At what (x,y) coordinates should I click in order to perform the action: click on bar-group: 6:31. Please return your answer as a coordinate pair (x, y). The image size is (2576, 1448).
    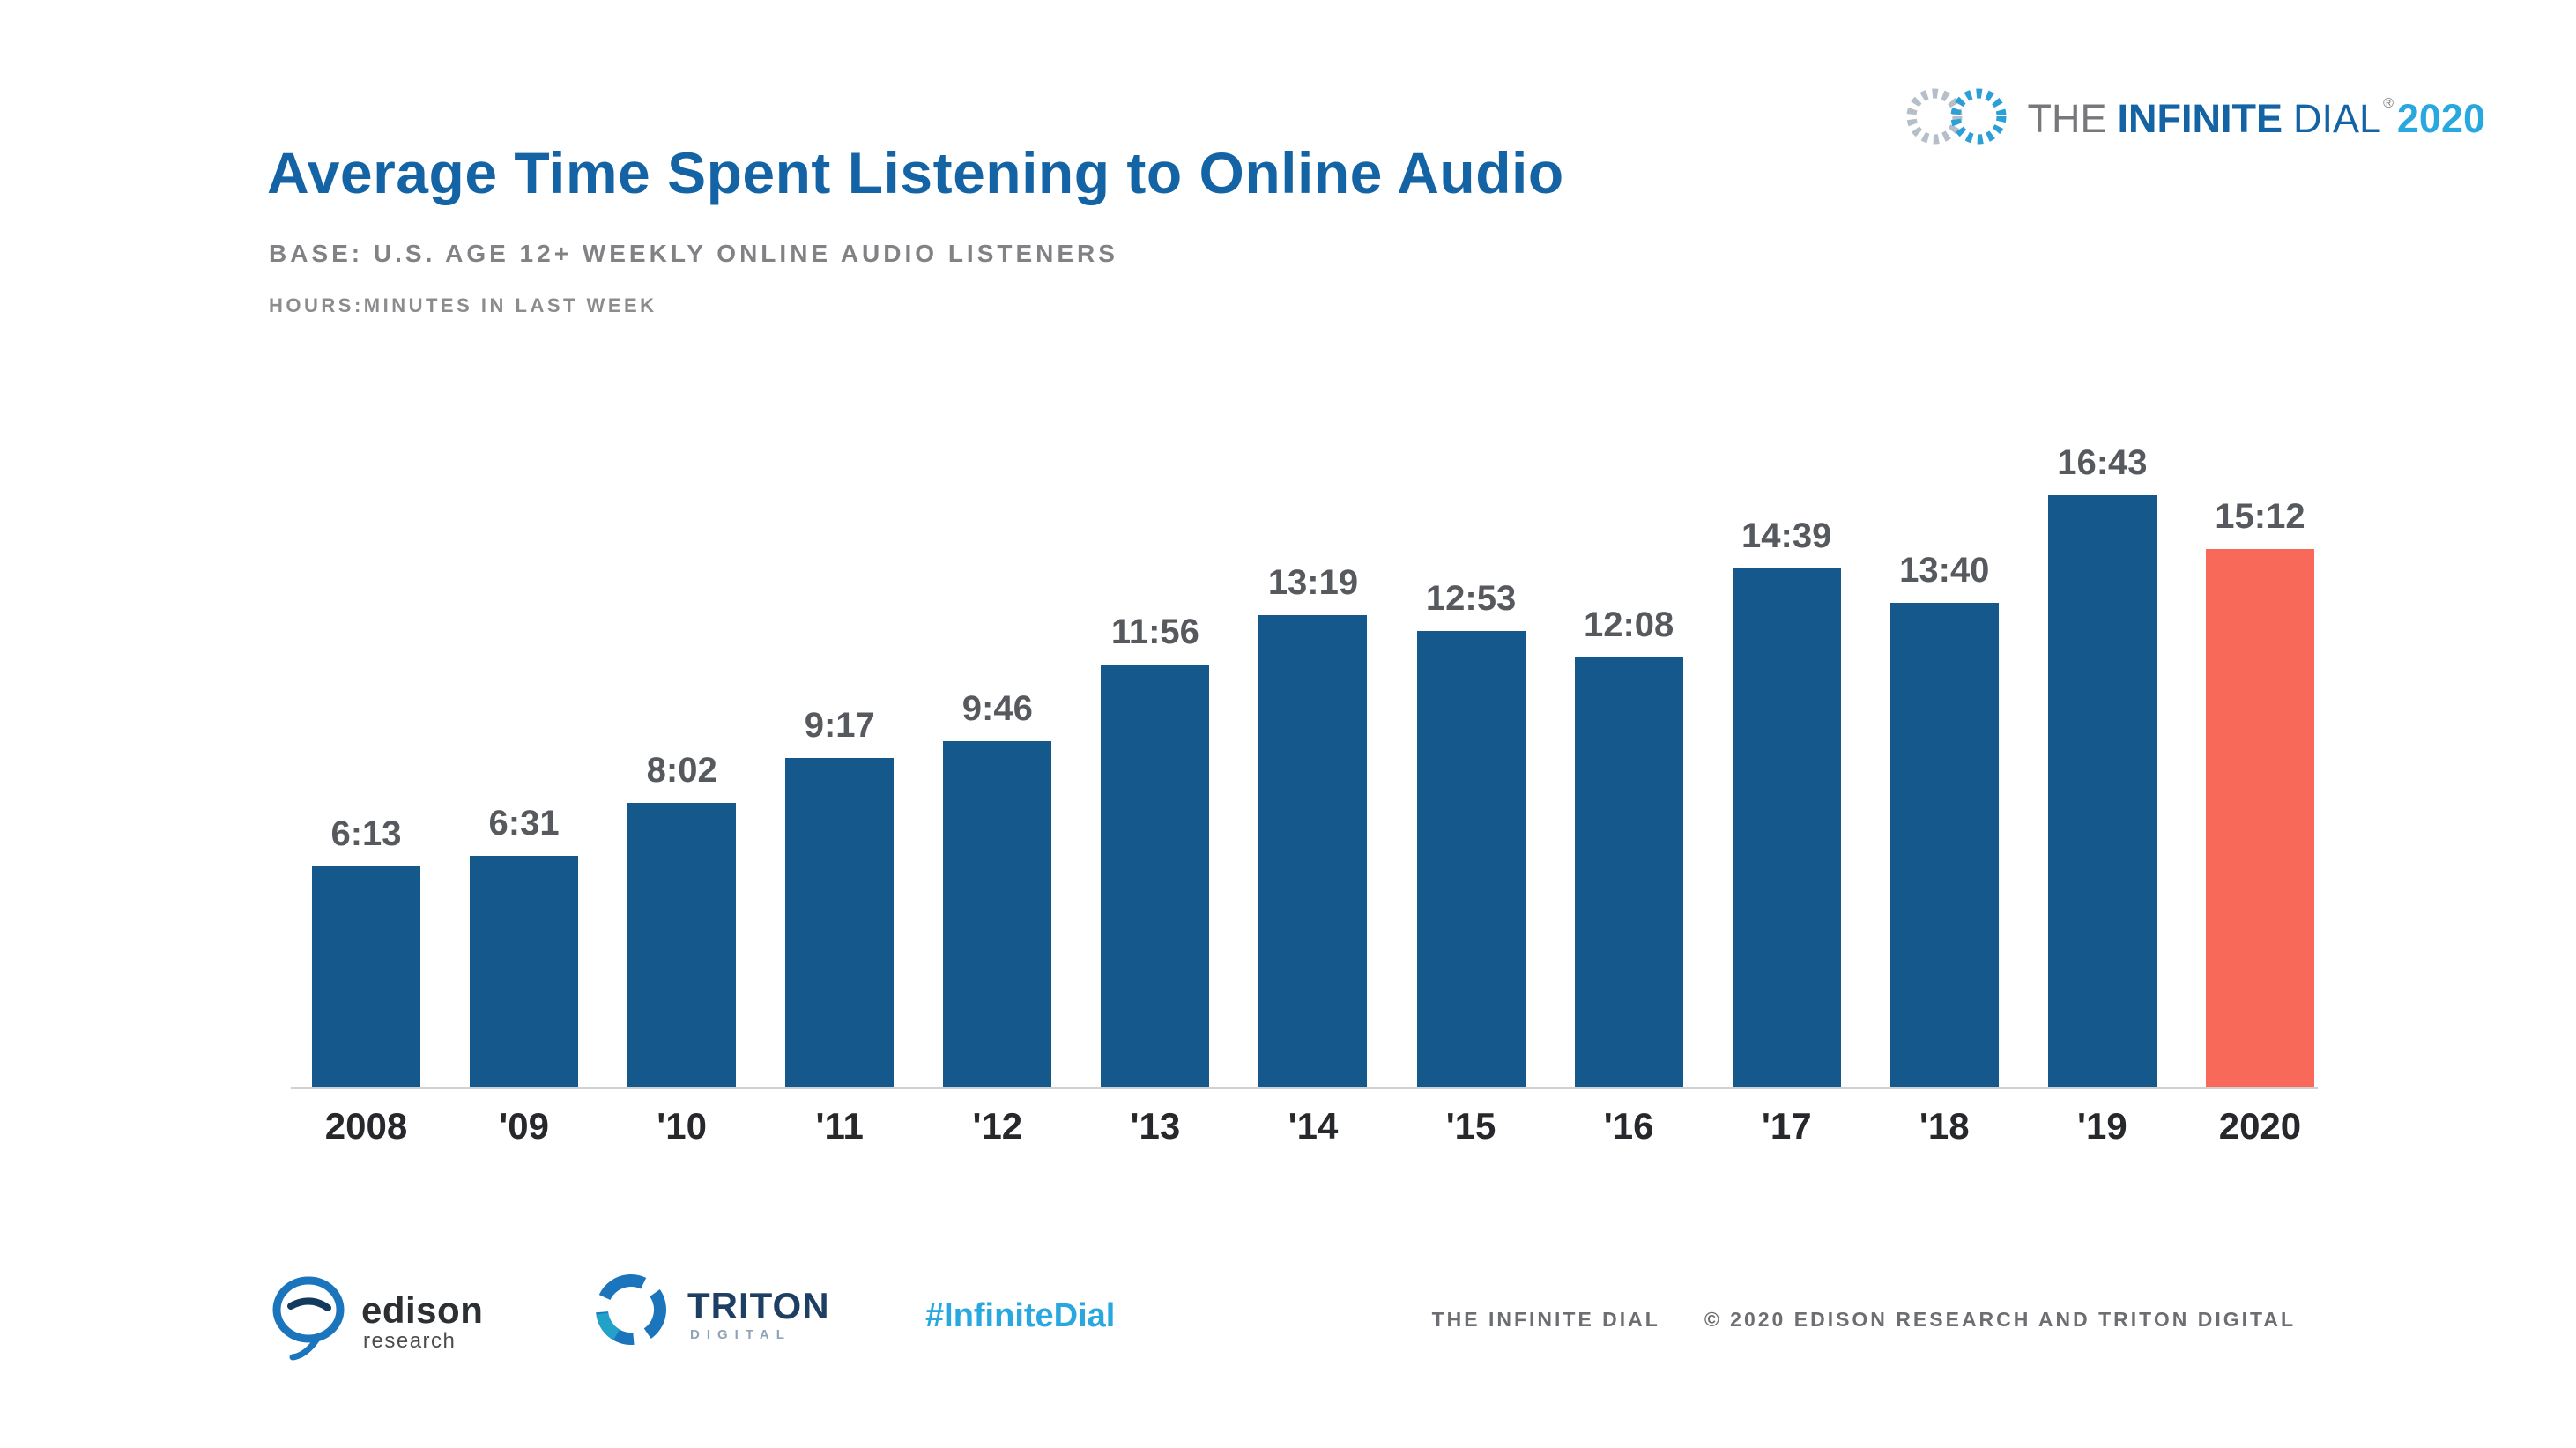
    Looking at the image, I should click on (524, 945).